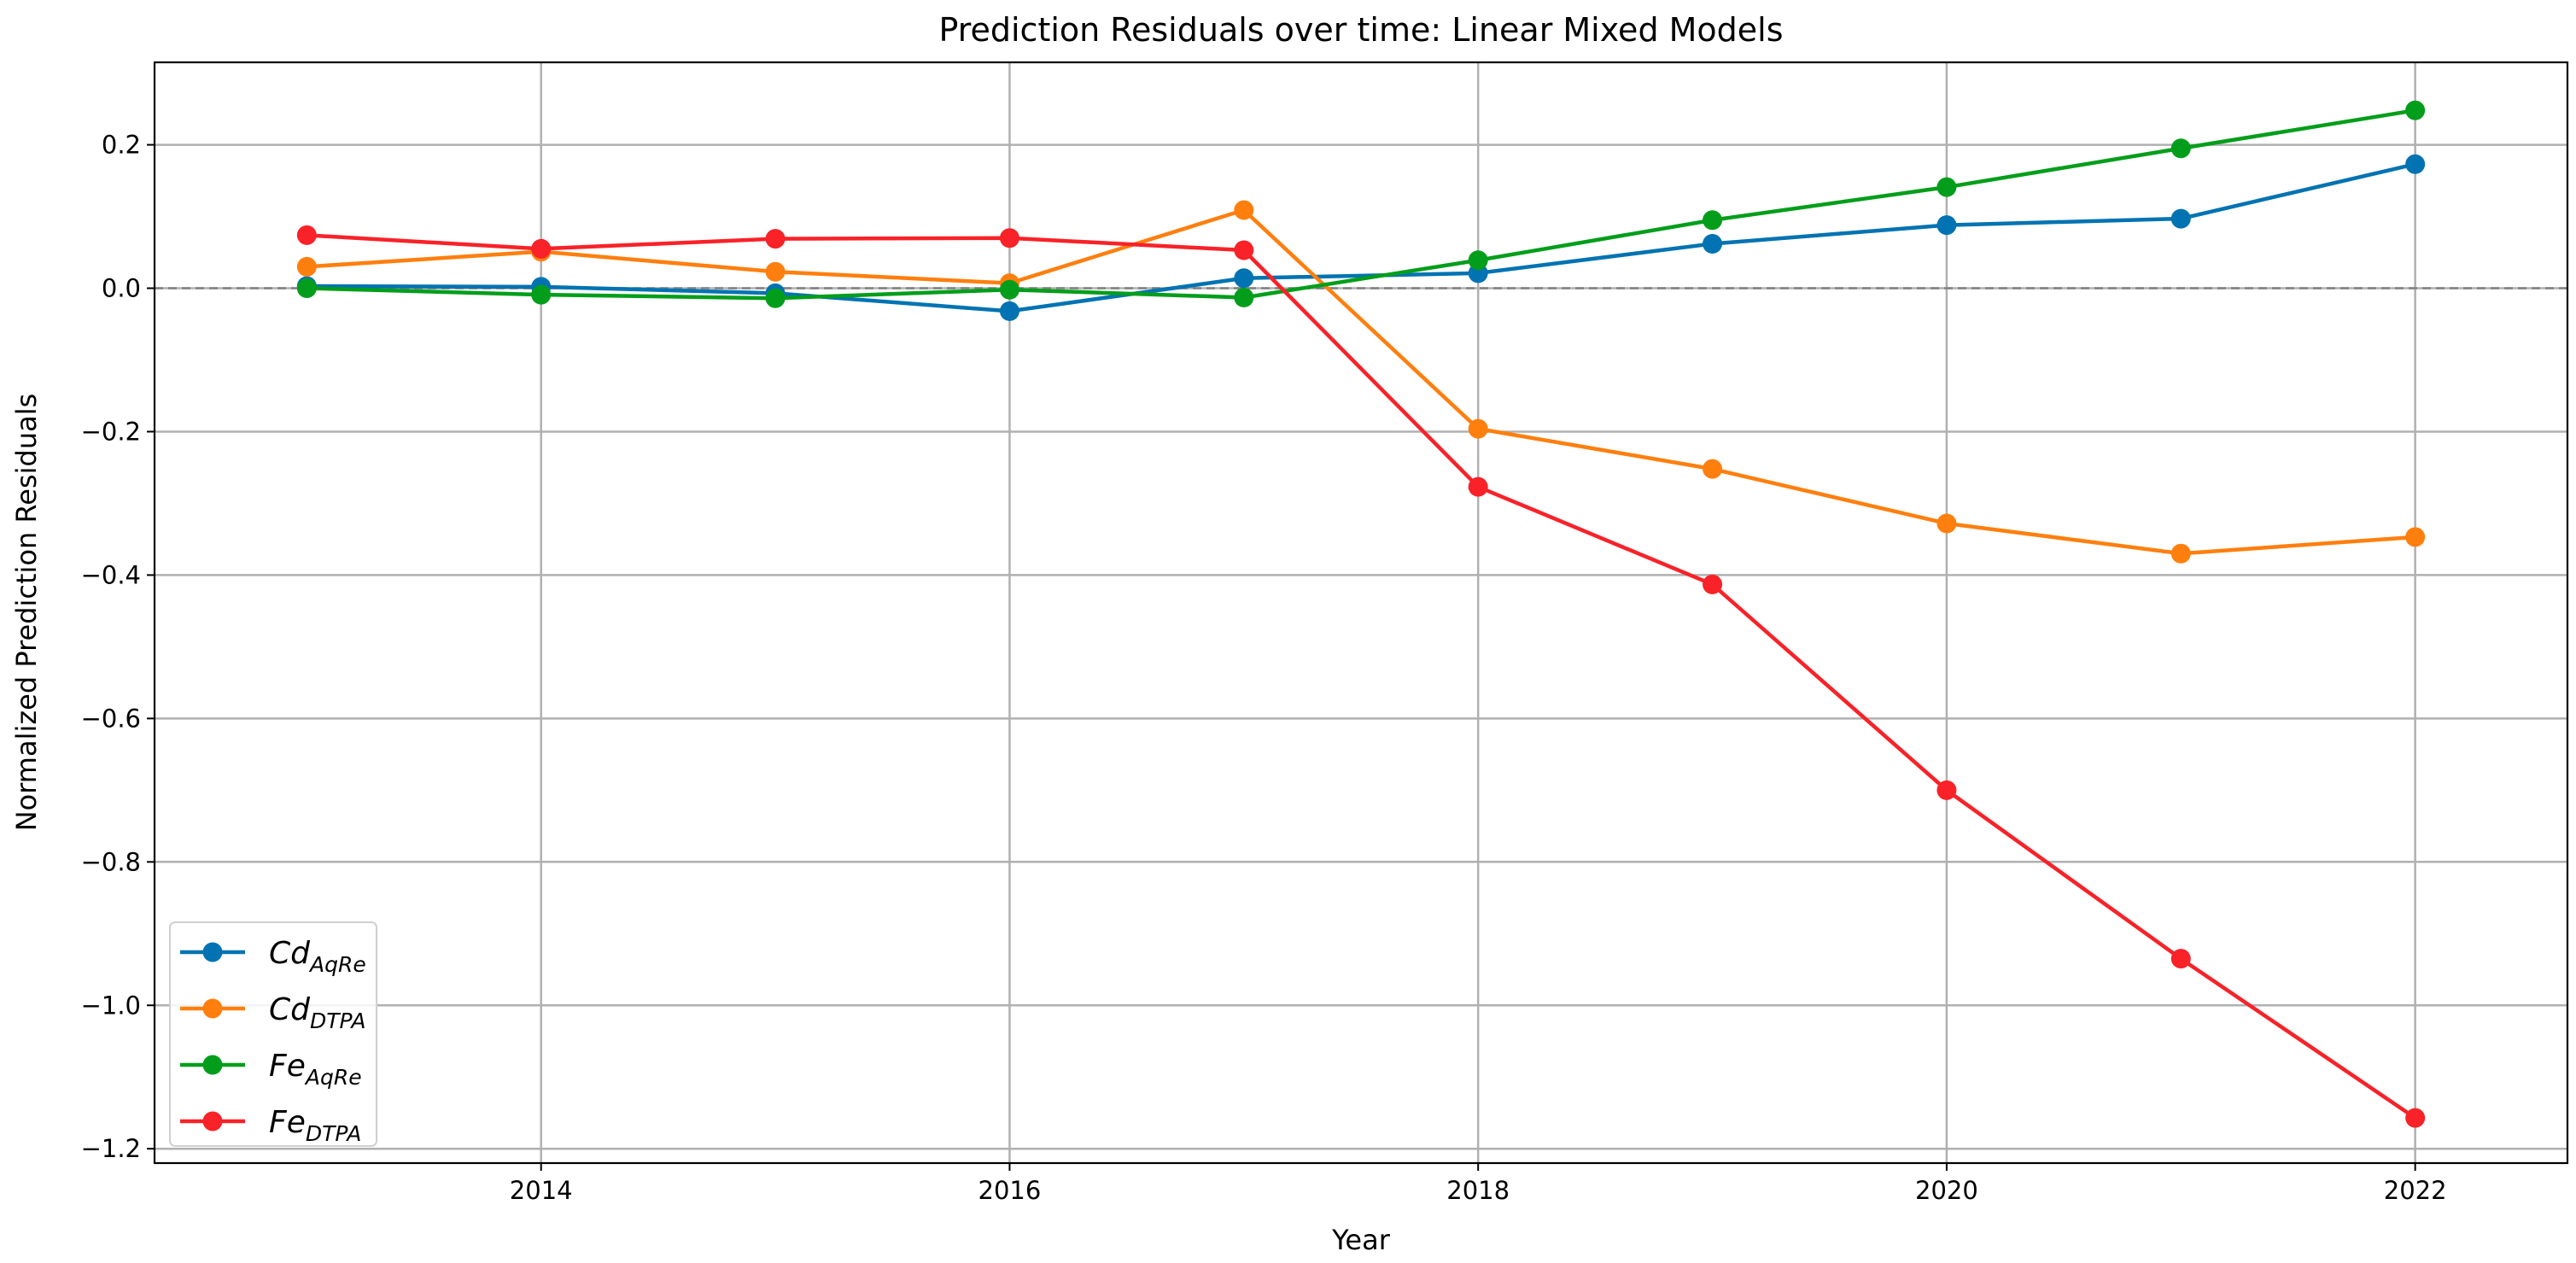  What do you see at coordinates (317, 956) in the screenshot?
I see `legend-label: CdAqRe` at bounding box center [317, 956].